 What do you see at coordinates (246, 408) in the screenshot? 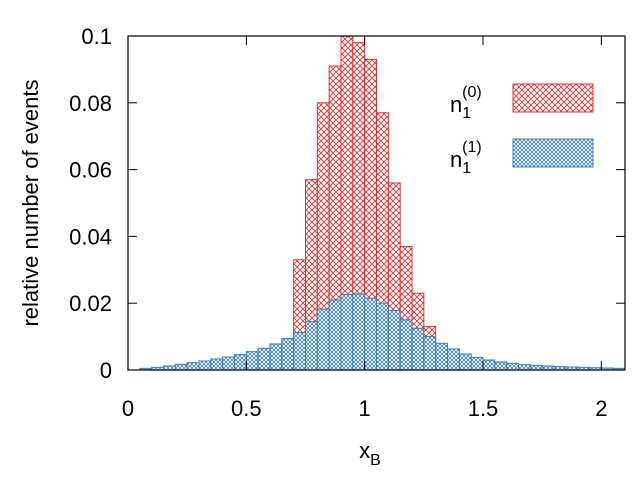
I see `x-tick-label: 0.5` at bounding box center [246, 408].